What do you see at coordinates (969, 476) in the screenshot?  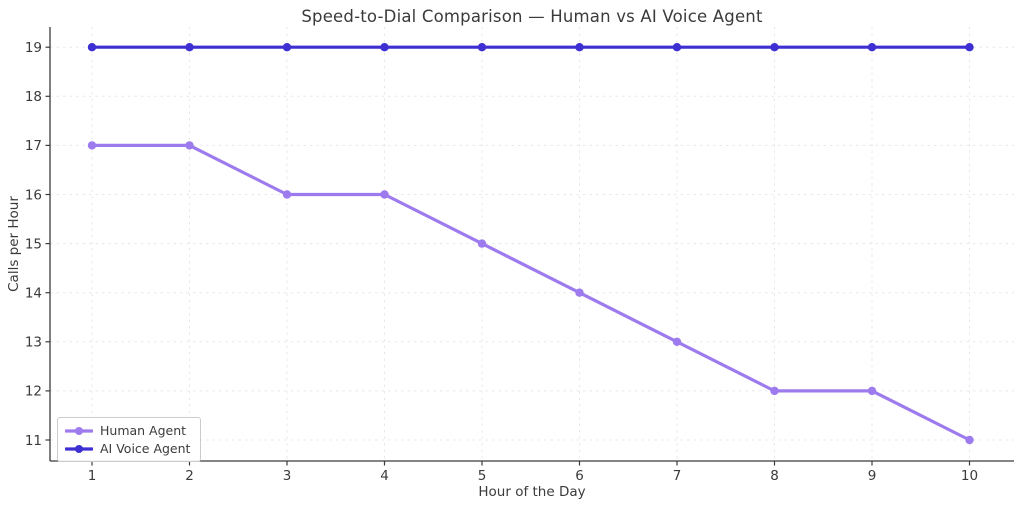 I see `x-tick-label: 10` at bounding box center [969, 476].